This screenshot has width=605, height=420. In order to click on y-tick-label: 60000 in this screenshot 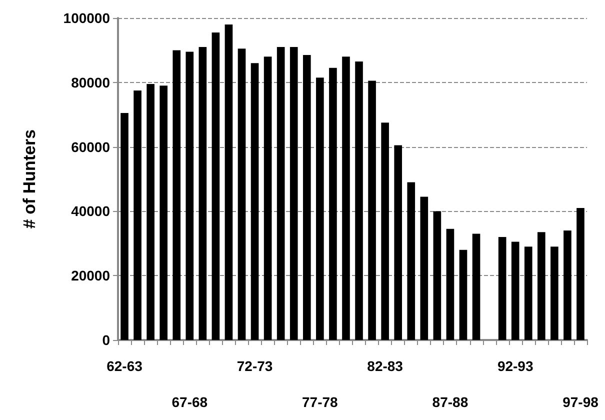, I will do `click(90, 146)`.